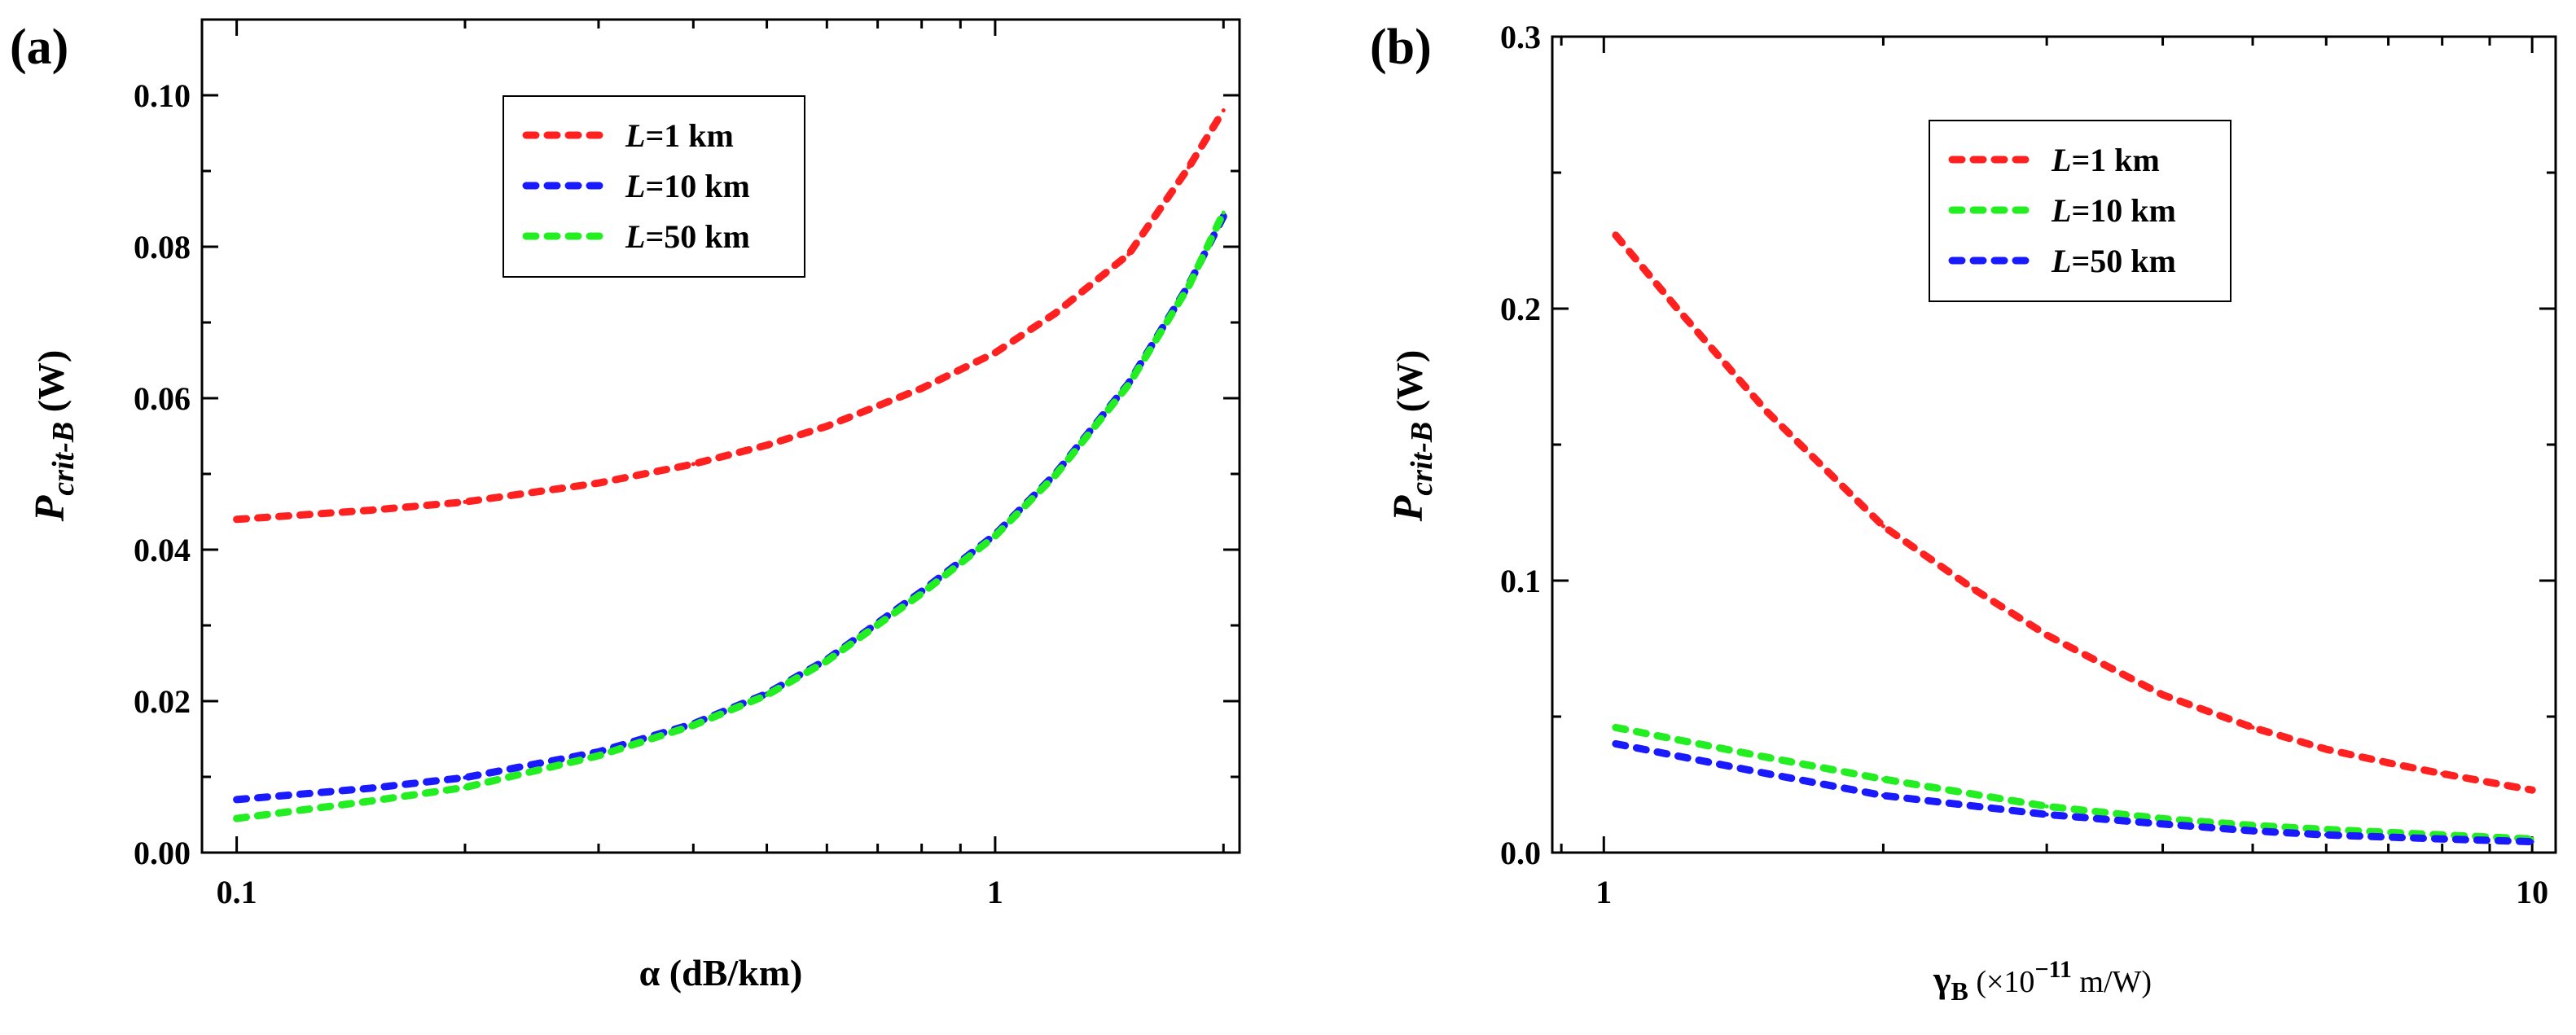 The image size is (2576, 1035). Describe the element at coordinates (2123, 261) in the screenshot. I see `legend-value: =50 km` at that location.